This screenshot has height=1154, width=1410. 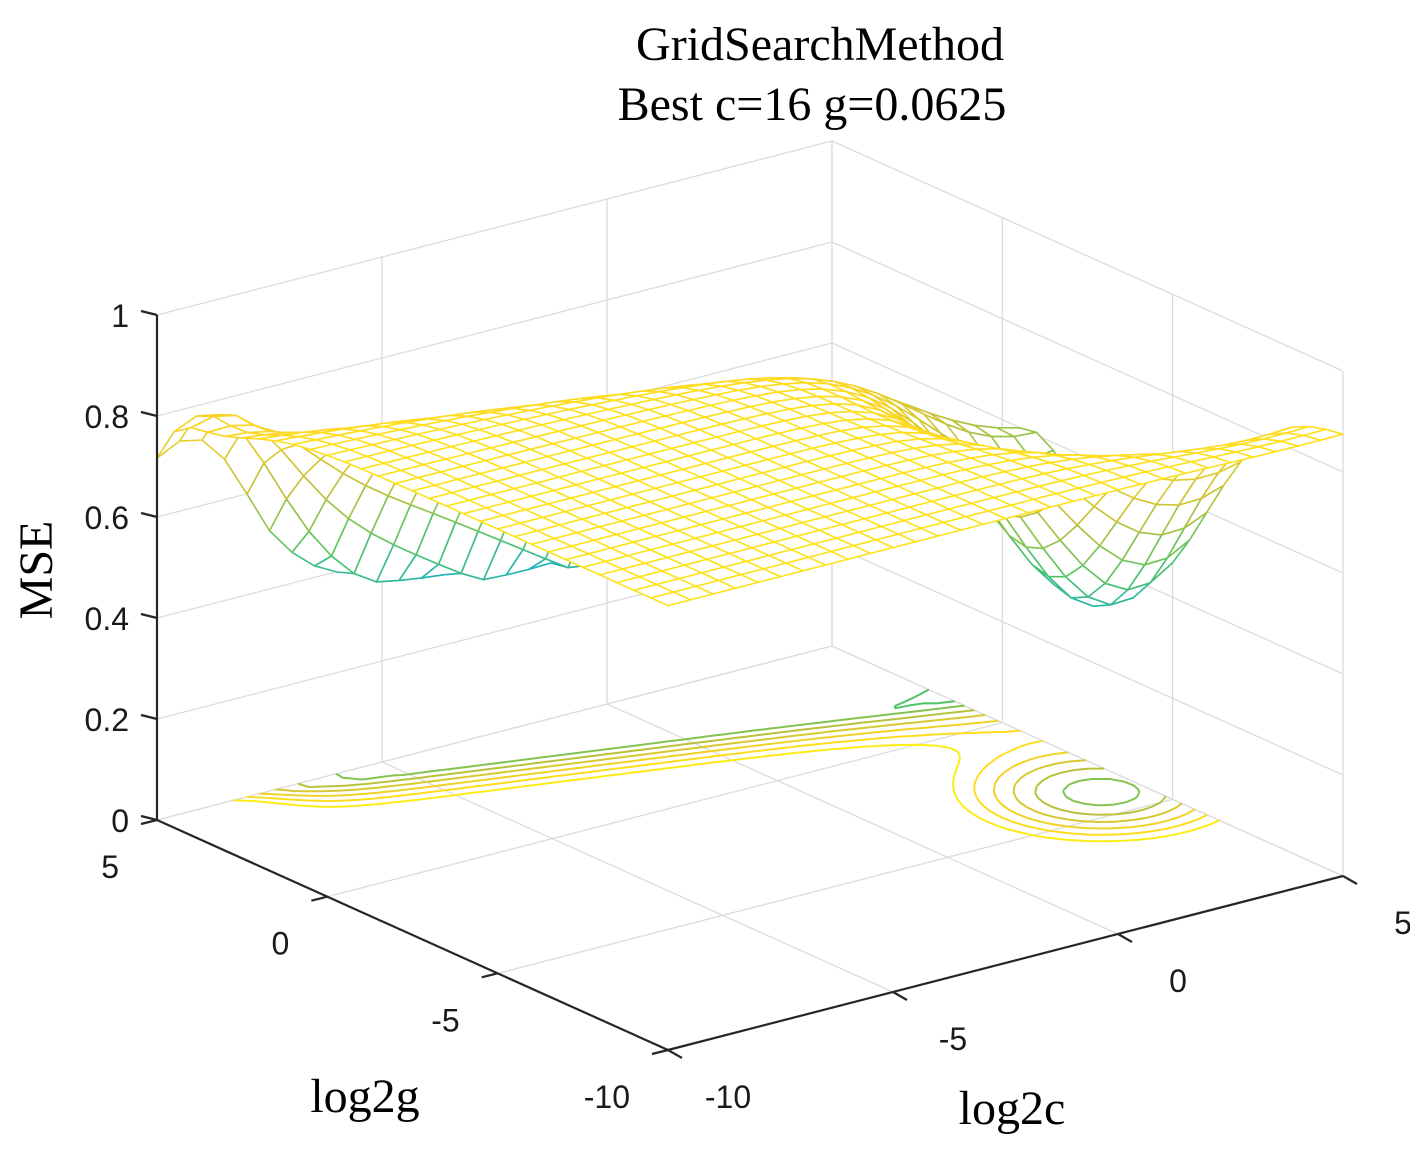 I want to click on y-axis-line, so click(x=412, y=935).